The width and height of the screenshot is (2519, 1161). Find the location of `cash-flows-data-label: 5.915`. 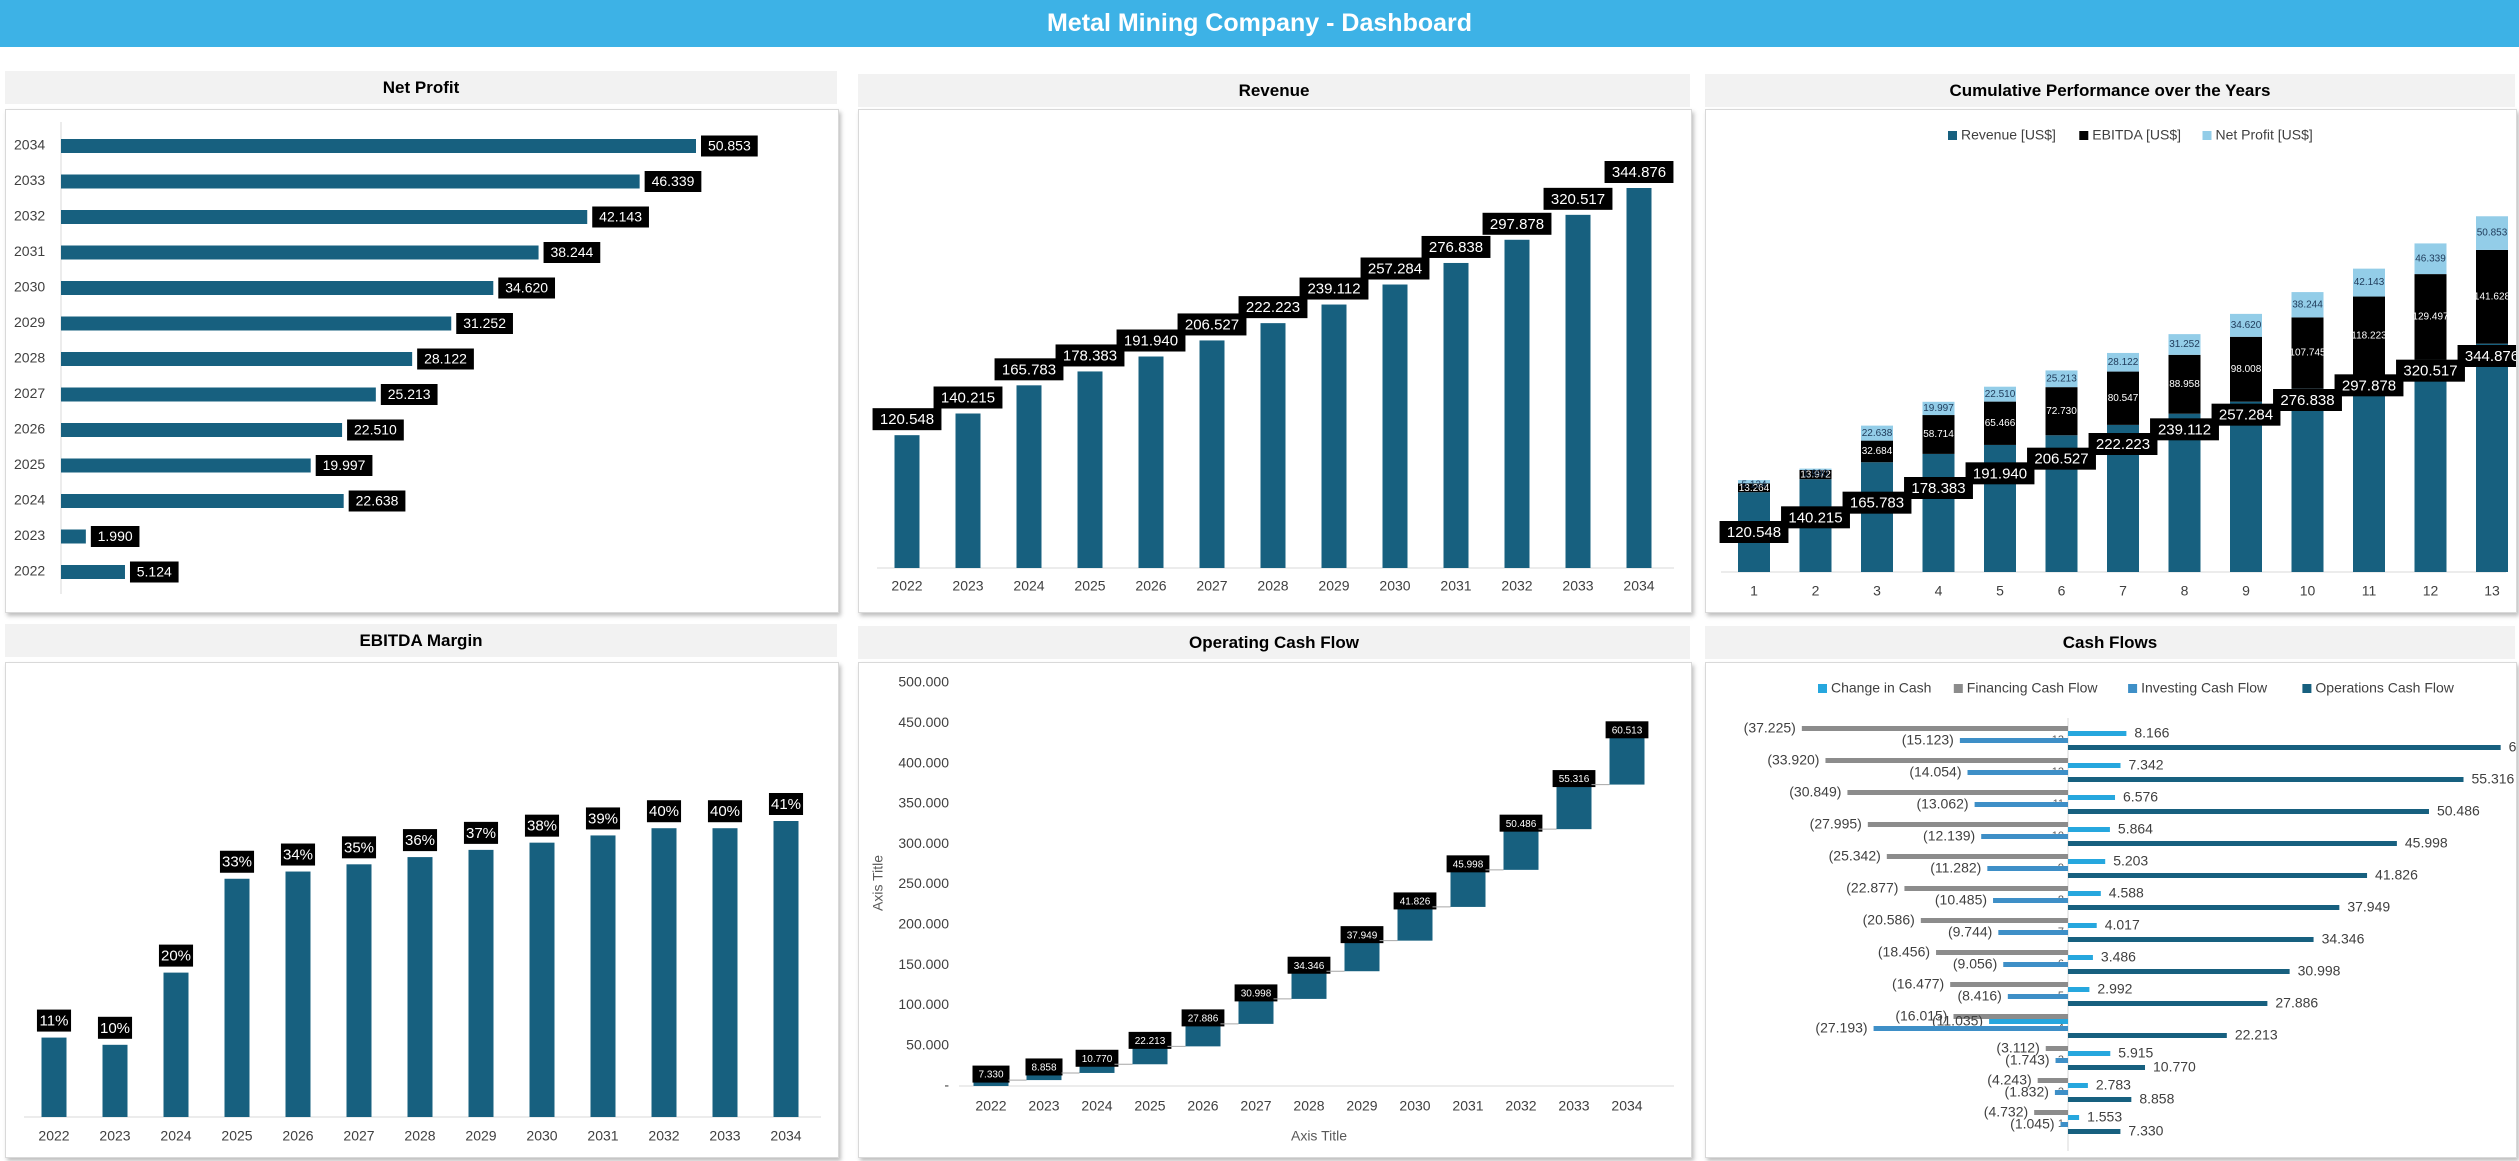

cash-flows-data-label: 5.915 is located at coordinates (2135, 1053).